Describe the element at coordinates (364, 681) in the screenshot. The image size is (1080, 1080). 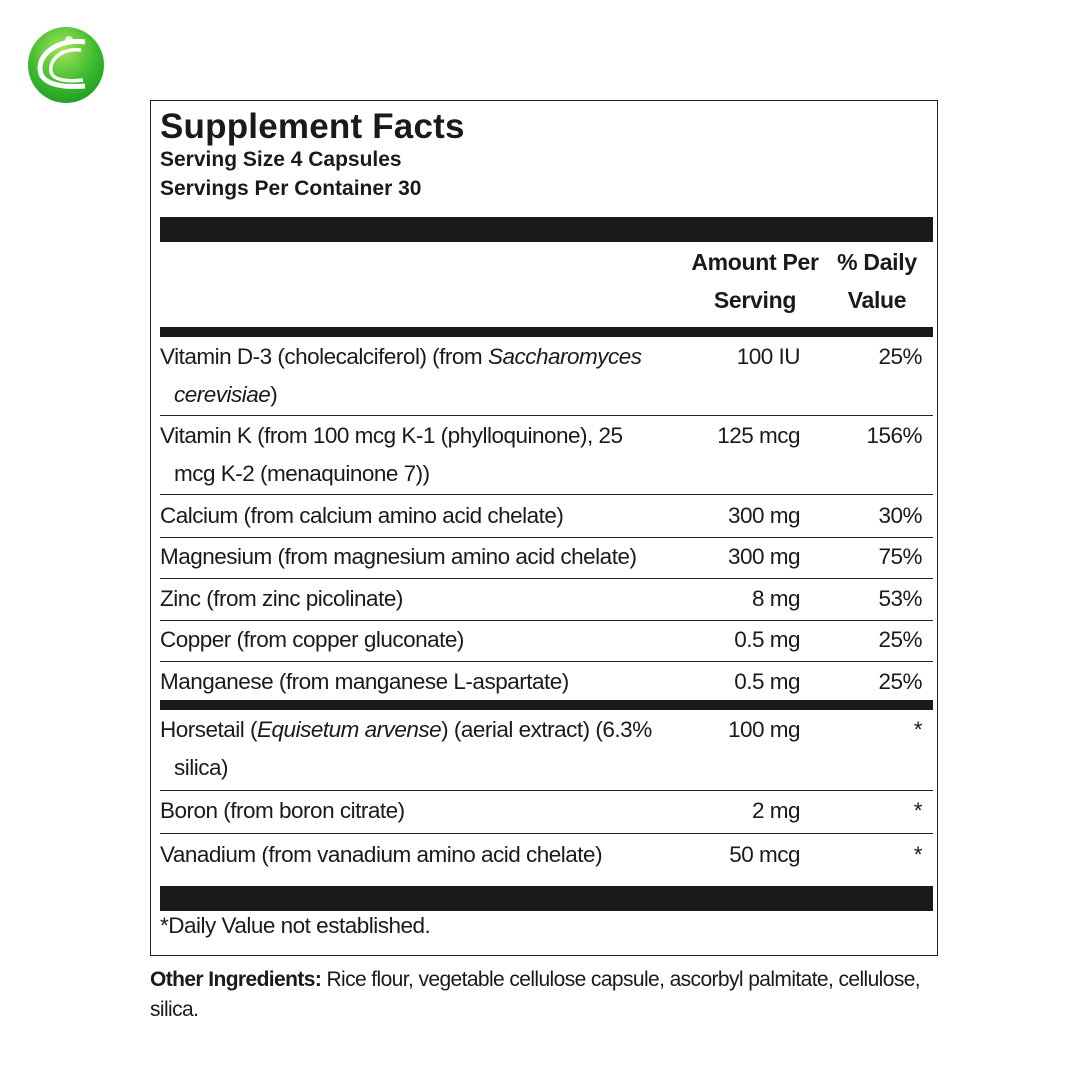
I see `nutrient-name: Manganese (from manganese L-aspartate)` at that location.